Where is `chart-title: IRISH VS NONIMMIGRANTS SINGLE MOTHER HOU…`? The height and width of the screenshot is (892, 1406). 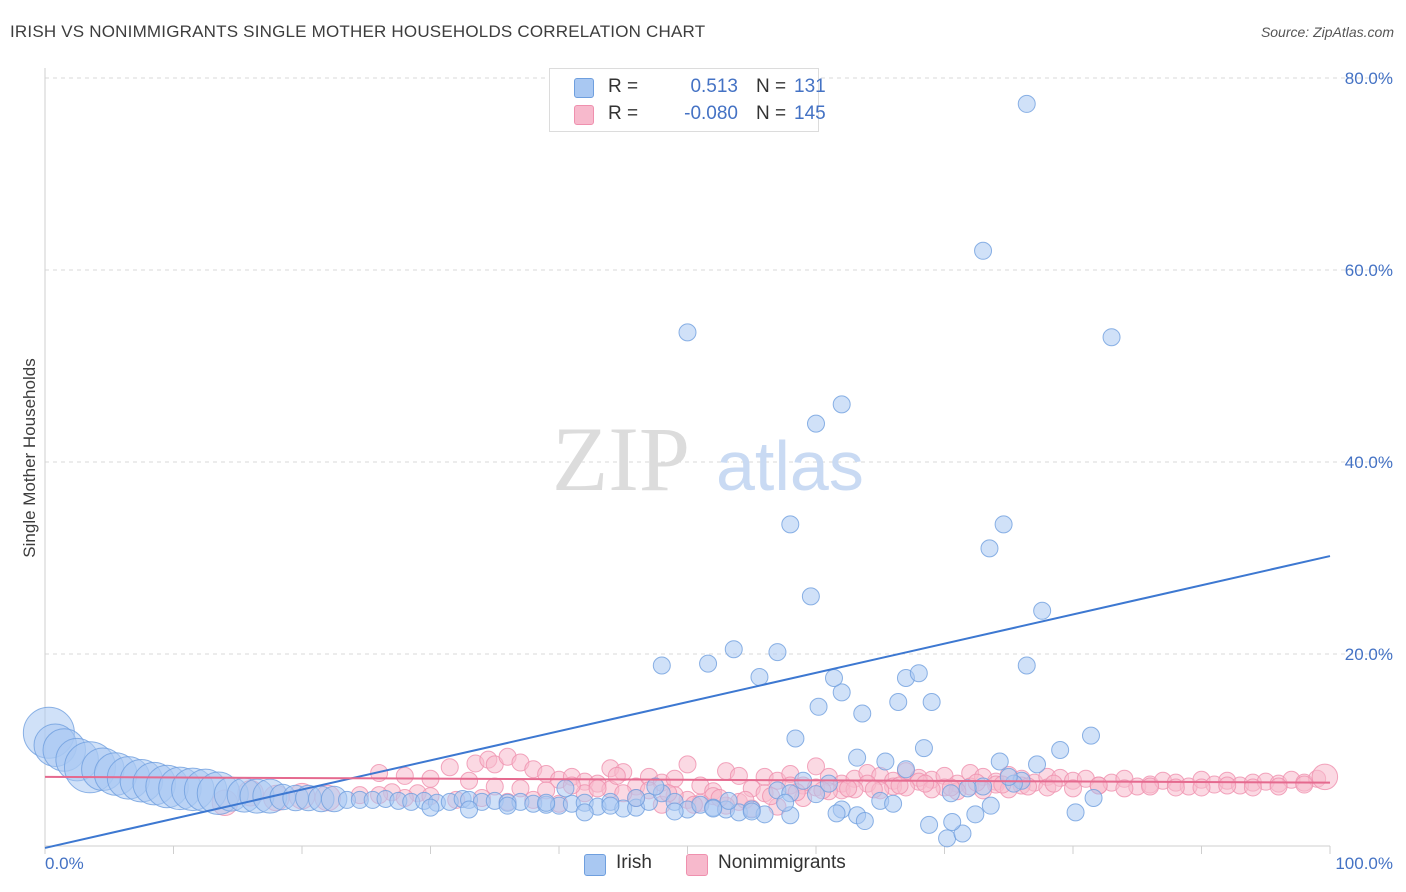 chart-title: IRISH VS NONIMMIGRANTS SINGLE MOTHER HOU… is located at coordinates (358, 31).